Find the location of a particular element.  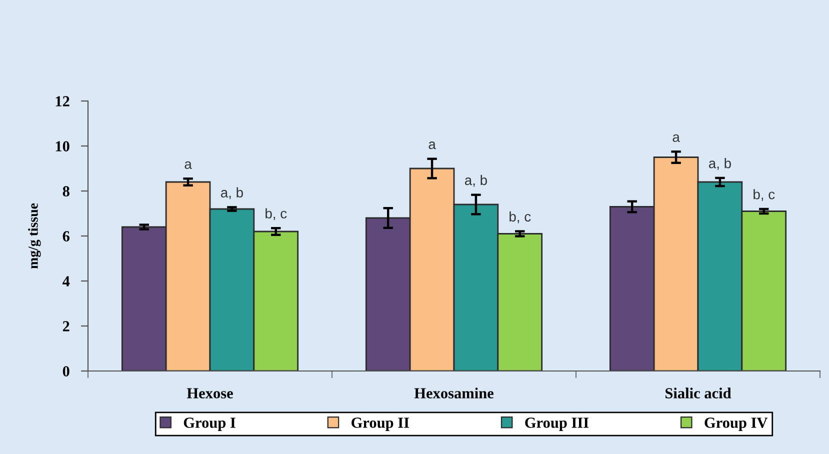

legend-label: Group I is located at coordinates (210, 424).